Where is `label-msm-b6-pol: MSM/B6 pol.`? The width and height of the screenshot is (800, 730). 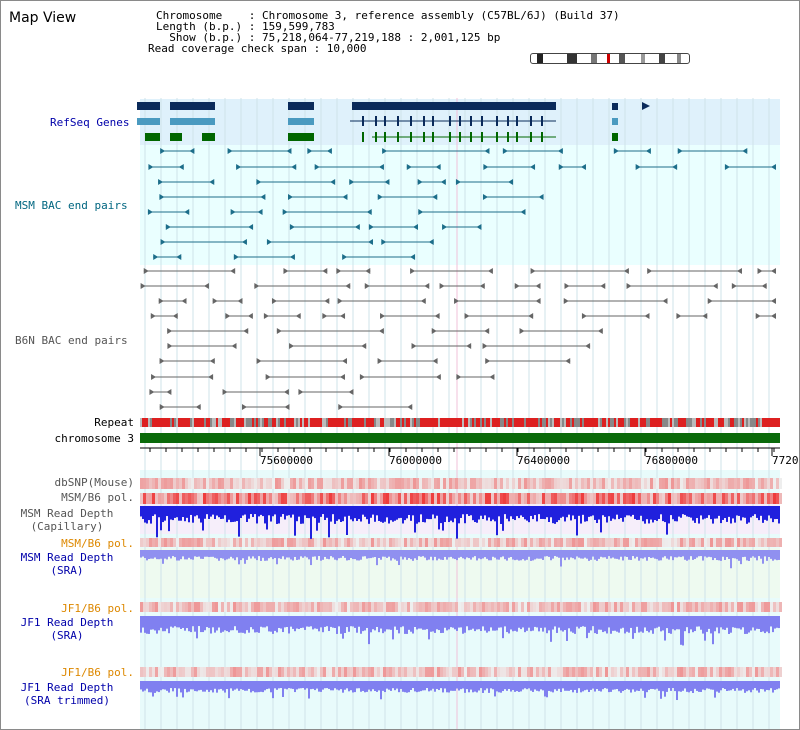 label-msm-b6-pol: MSM/B6 pol. is located at coordinates (97, 497).